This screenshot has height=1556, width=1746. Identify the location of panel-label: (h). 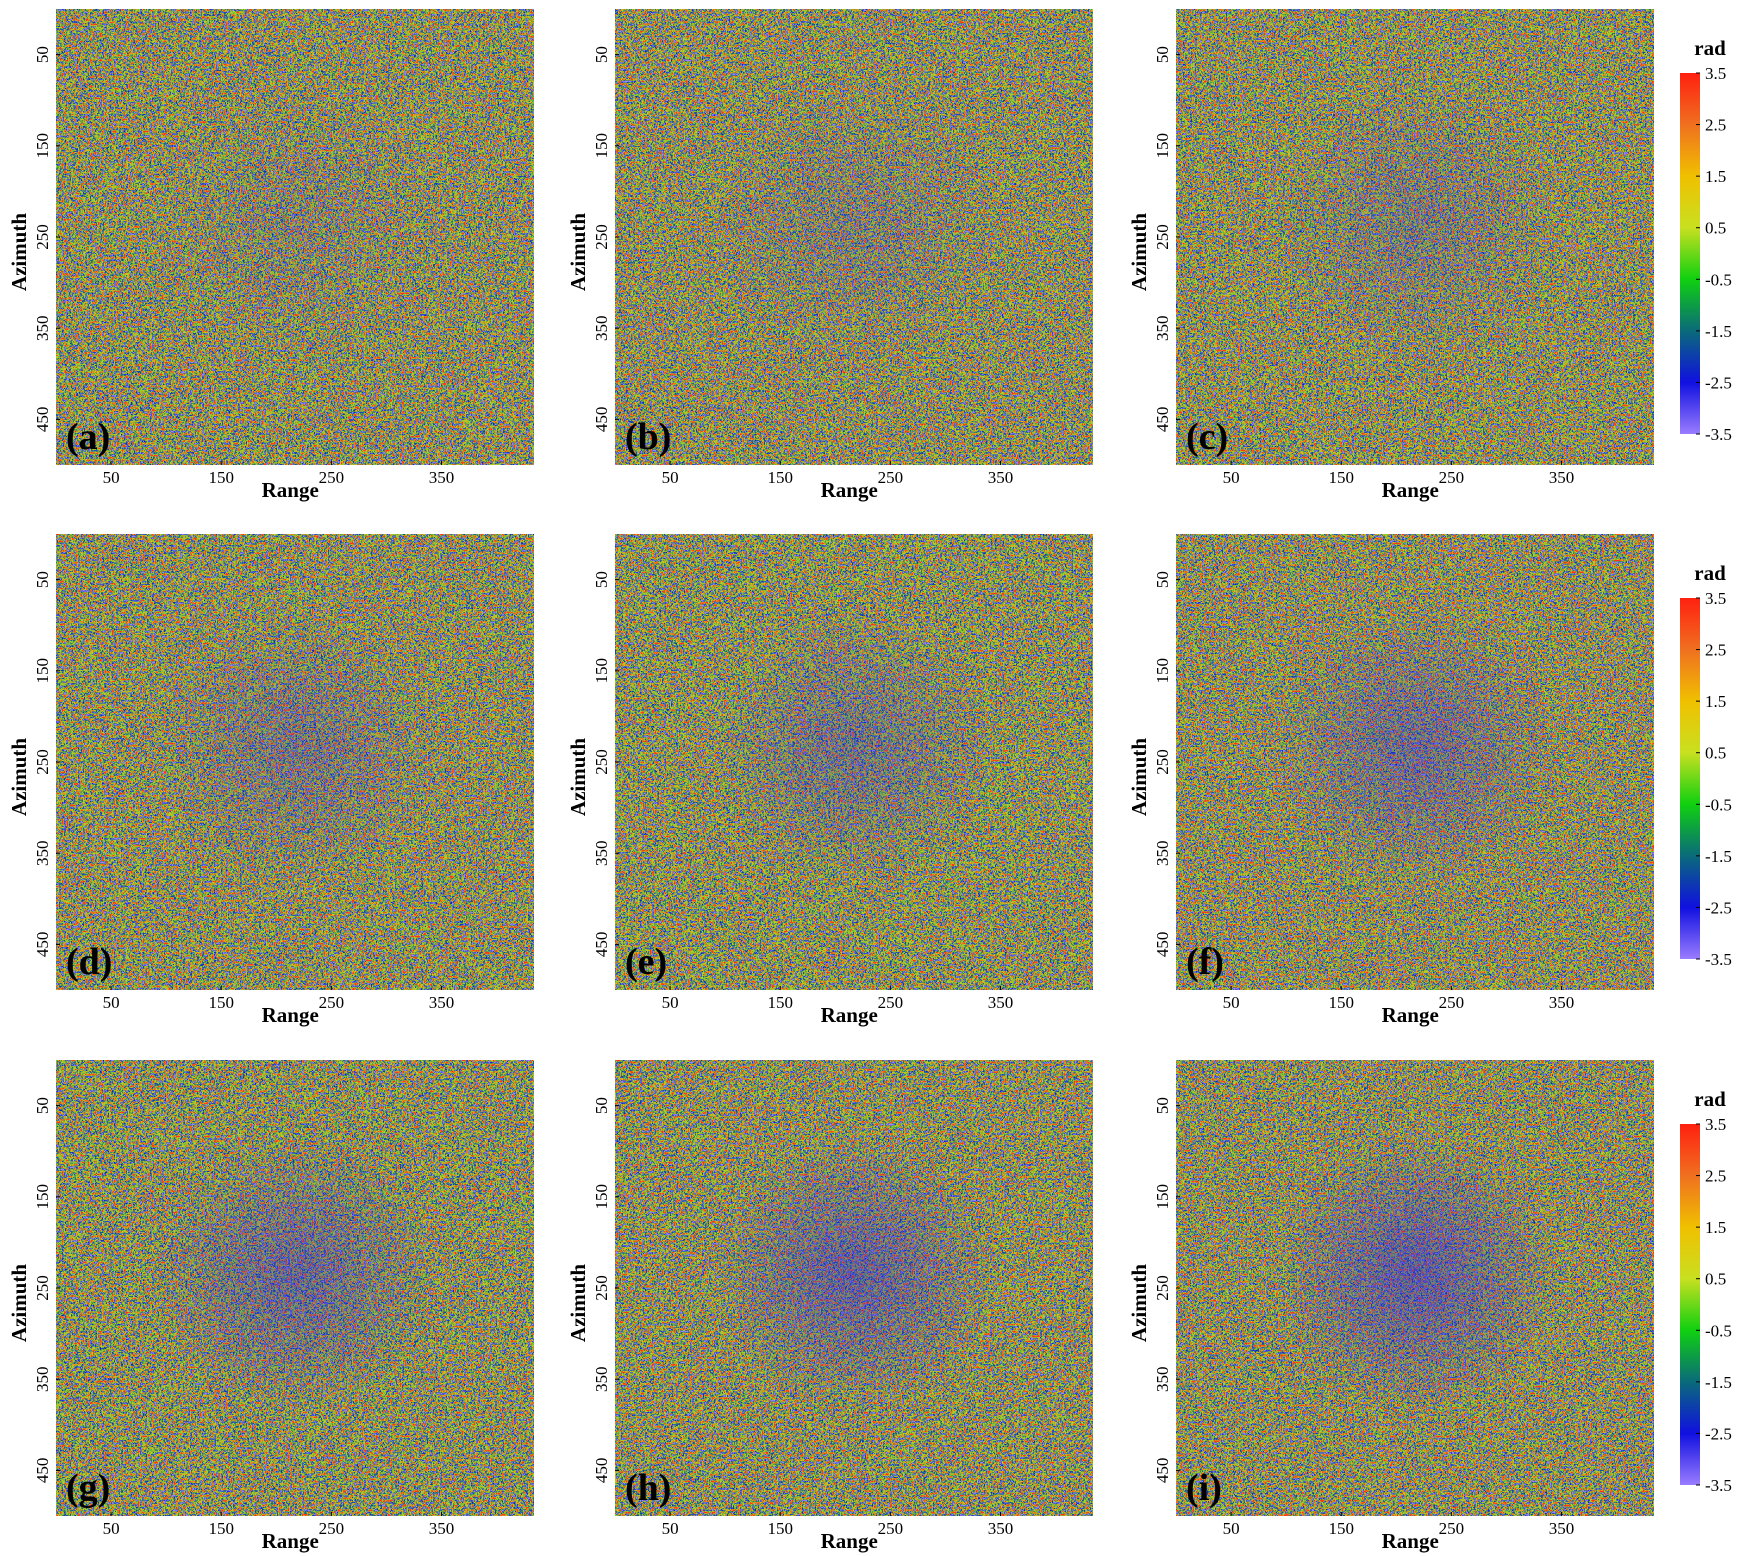
(648, 1488).